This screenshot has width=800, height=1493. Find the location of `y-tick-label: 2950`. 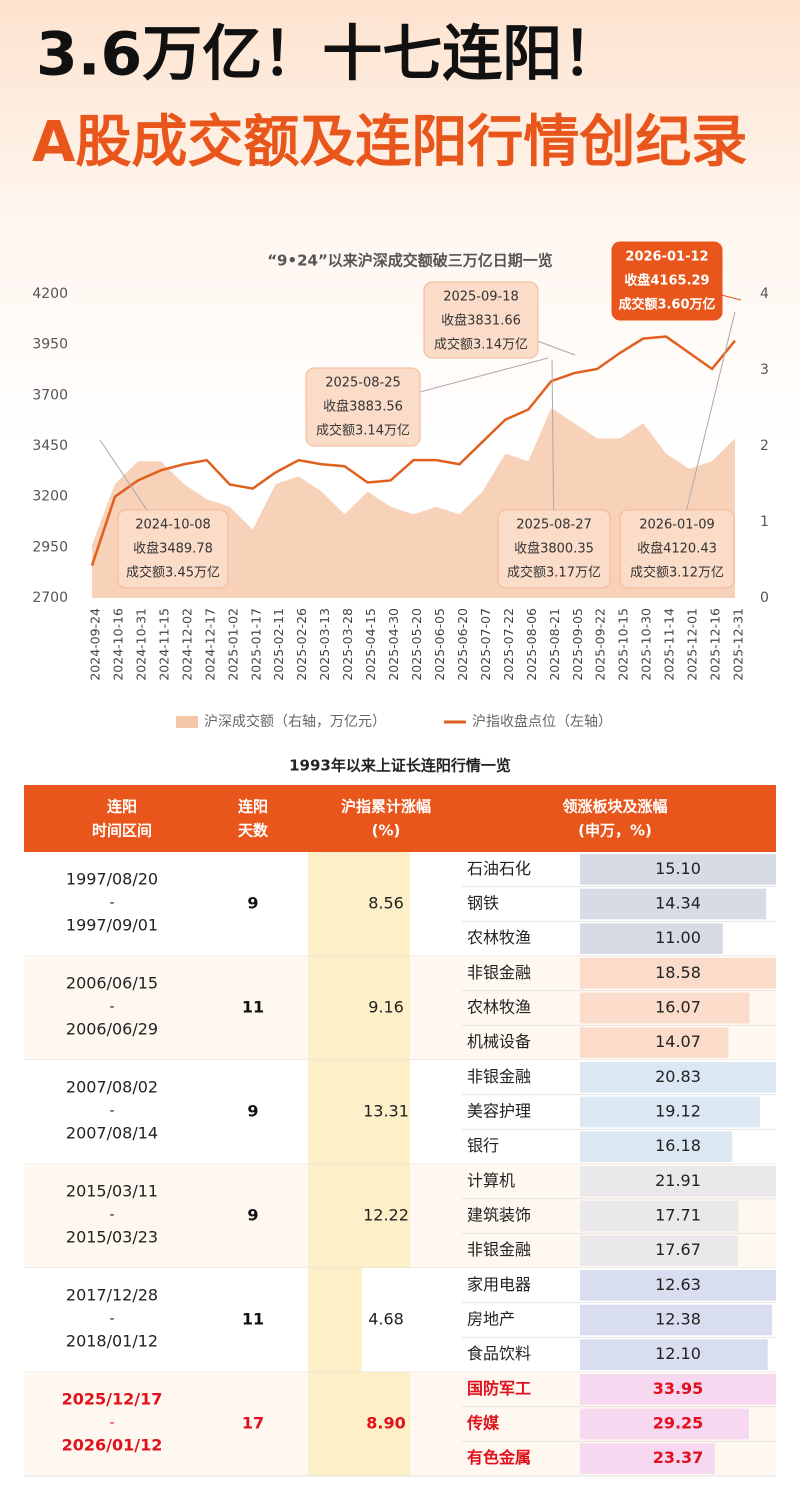

y-tick-label: 2950 is located at coordinates (50, 547).